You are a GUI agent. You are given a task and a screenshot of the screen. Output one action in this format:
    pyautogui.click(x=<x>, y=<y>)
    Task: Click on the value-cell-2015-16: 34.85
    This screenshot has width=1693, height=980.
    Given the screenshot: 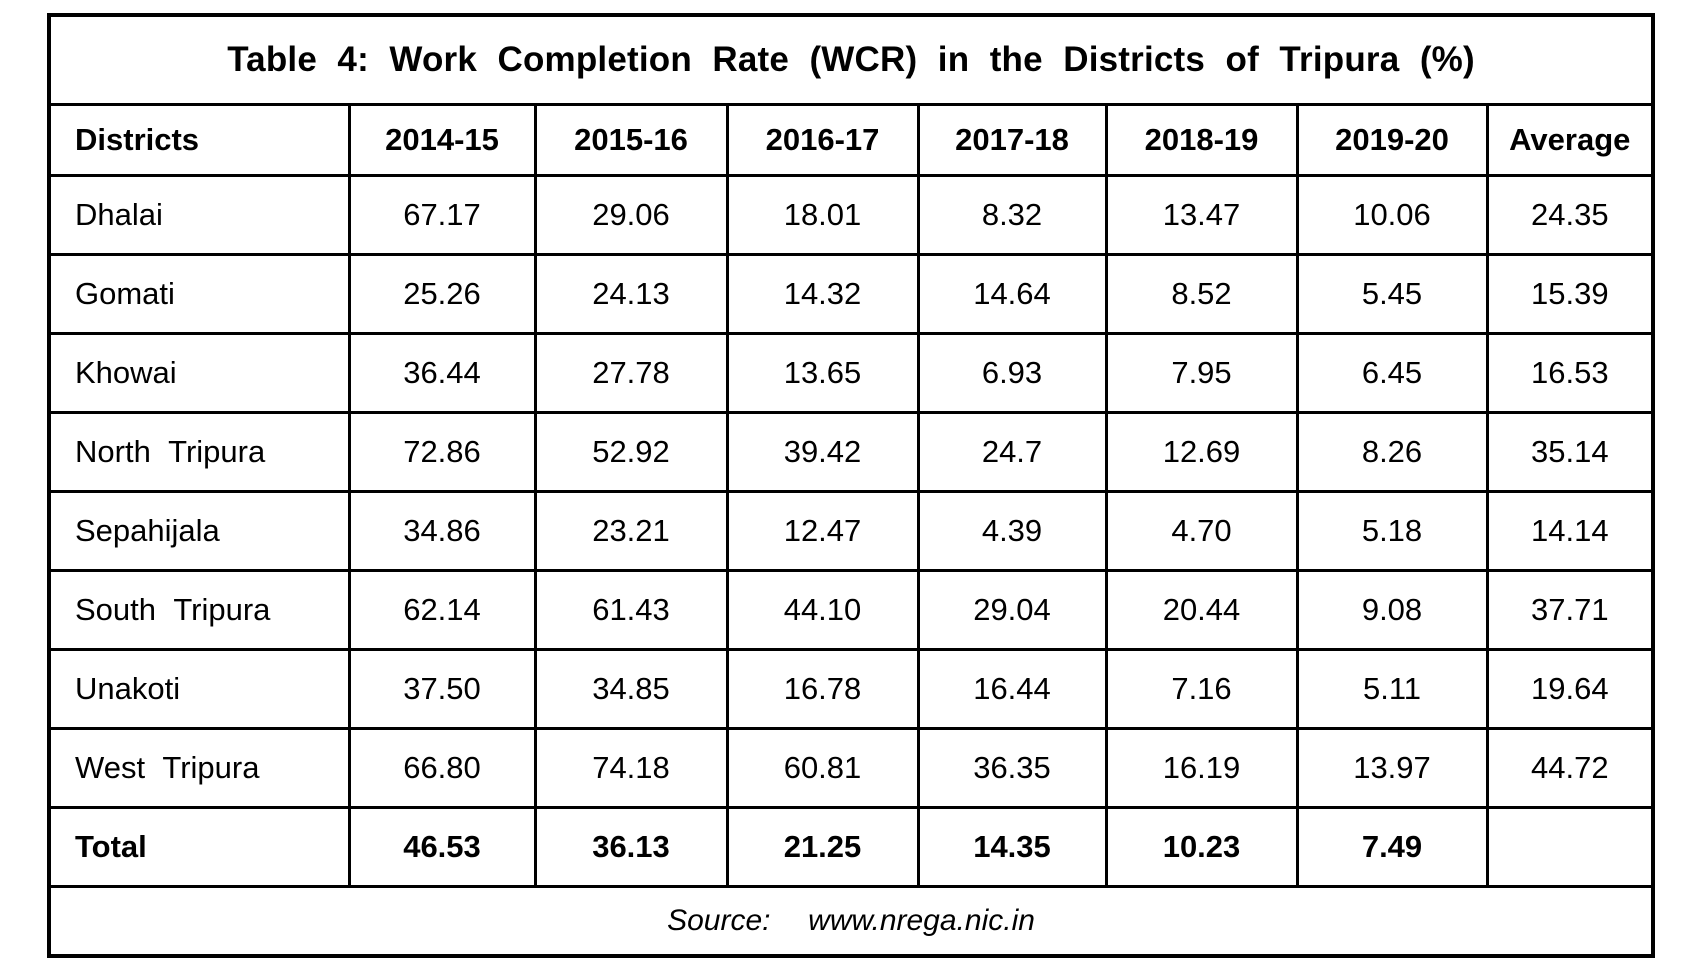 What is the action you would take?
    pyautogui.click(x=631, y=689)
    